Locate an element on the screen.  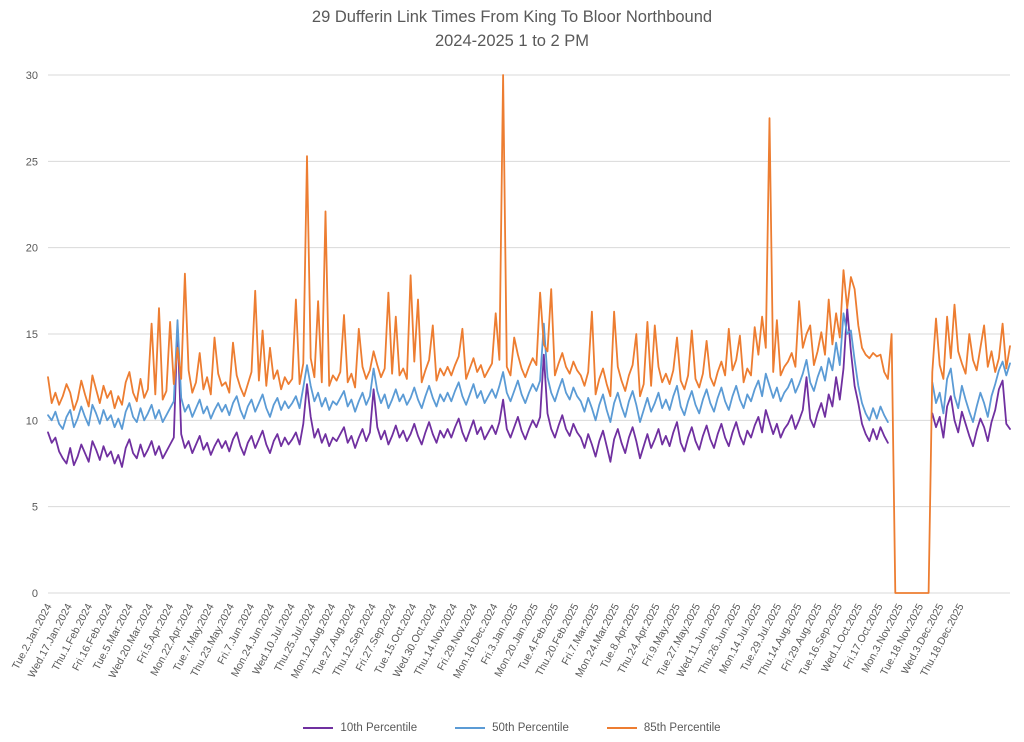
legend-item-85th-percentile: 85th Percentile is located at coordinates (663, 728).